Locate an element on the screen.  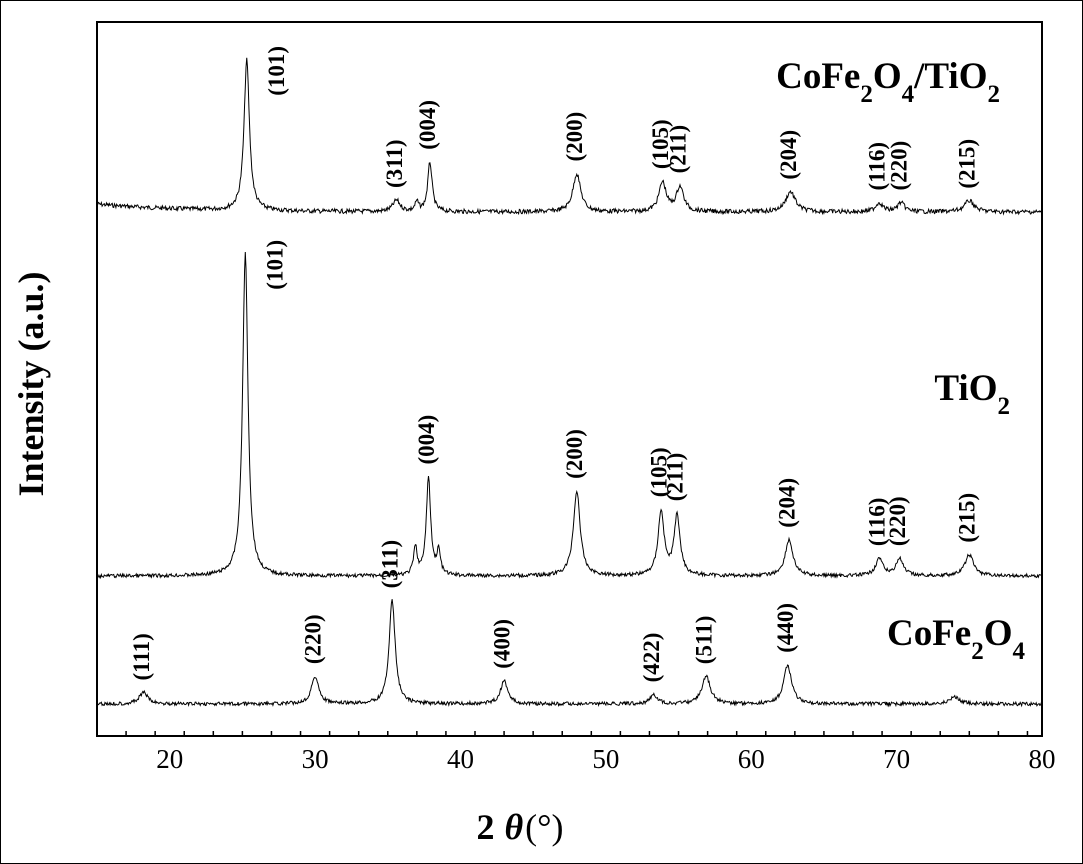
series-name-label: TiO2 is located at coordinates (972, 394).